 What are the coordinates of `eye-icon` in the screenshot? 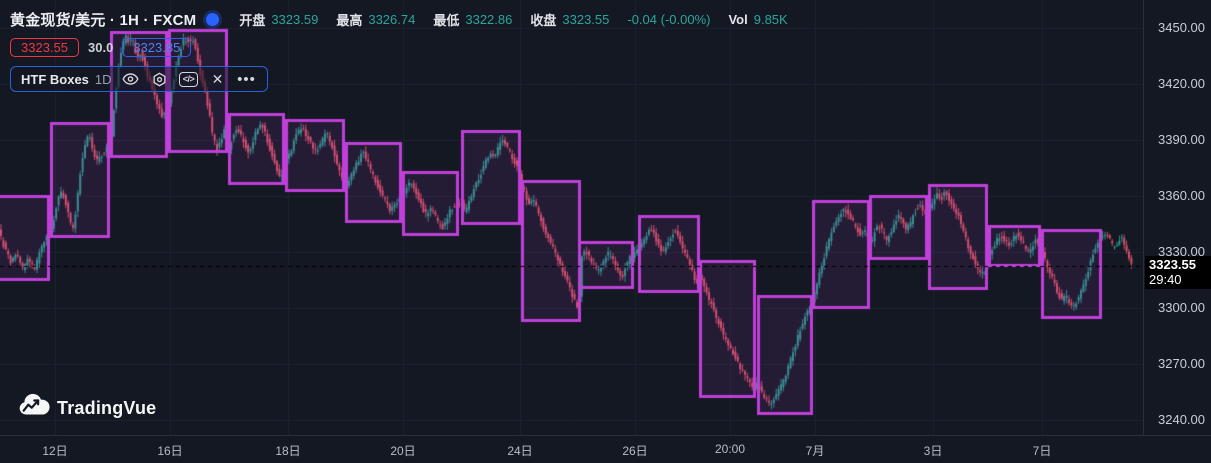 It's located at (131, 79).